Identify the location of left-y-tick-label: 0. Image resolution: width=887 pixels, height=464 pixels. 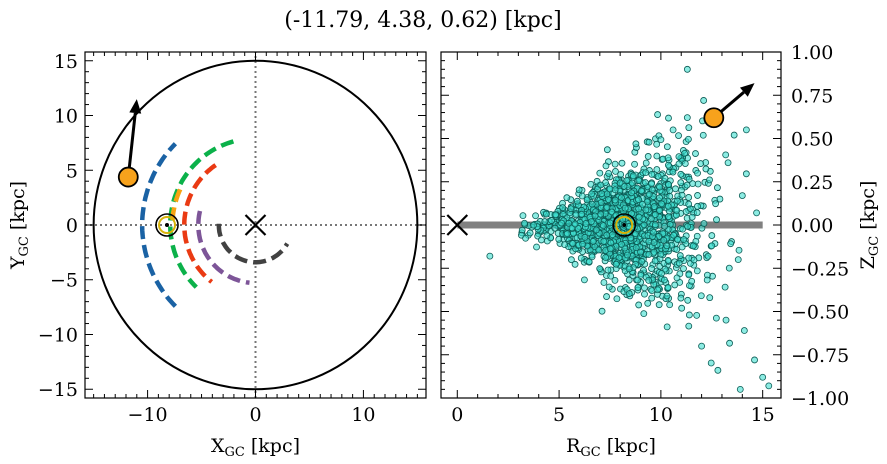
(72, 226).